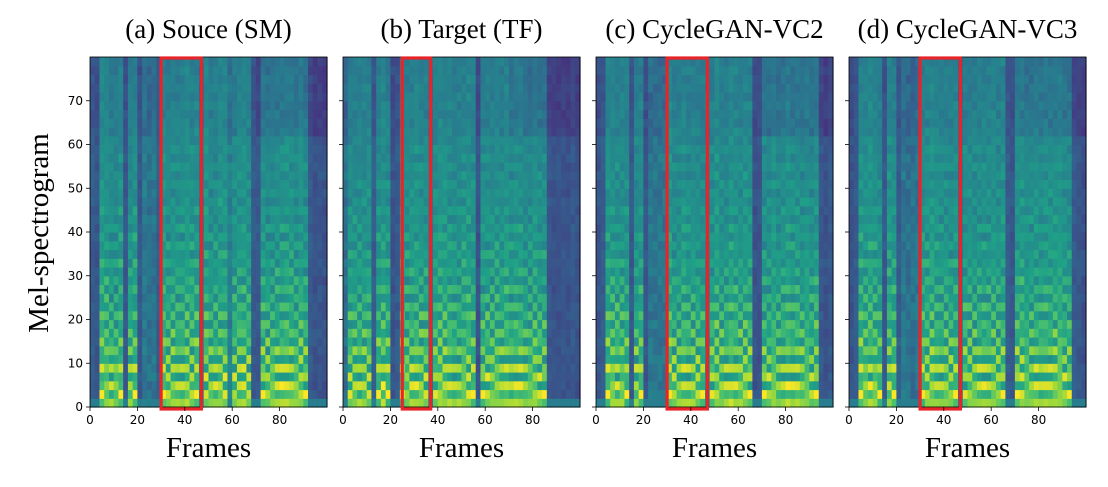  I want to click on panel-title: (c) CycleGAN-VC2, so click(714, 29).